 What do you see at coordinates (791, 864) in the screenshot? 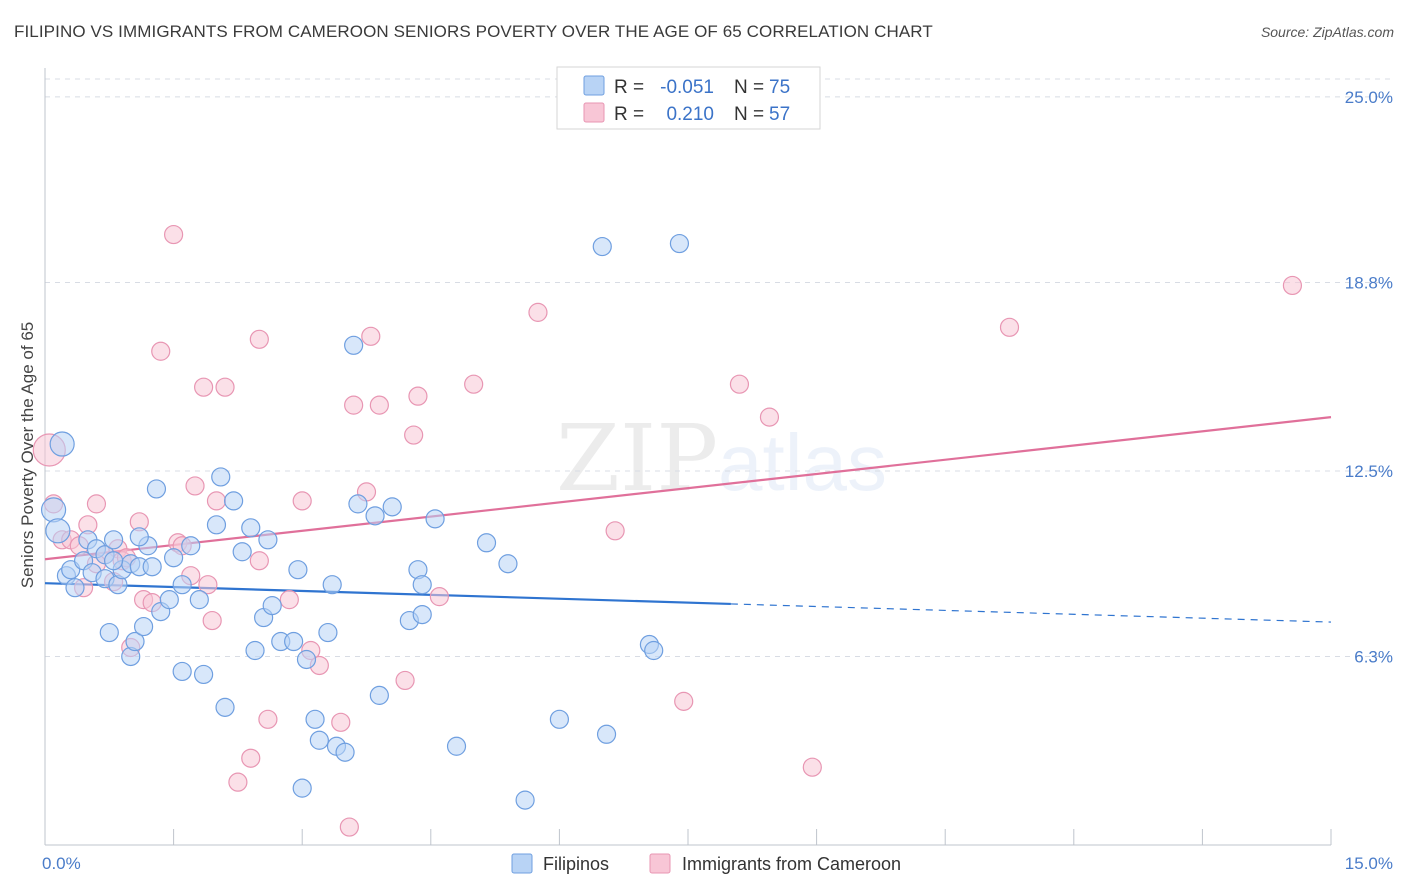
I see `bottom-legend-cameroon: Immigrants from Cameroon` at bounding box center [791, 864].